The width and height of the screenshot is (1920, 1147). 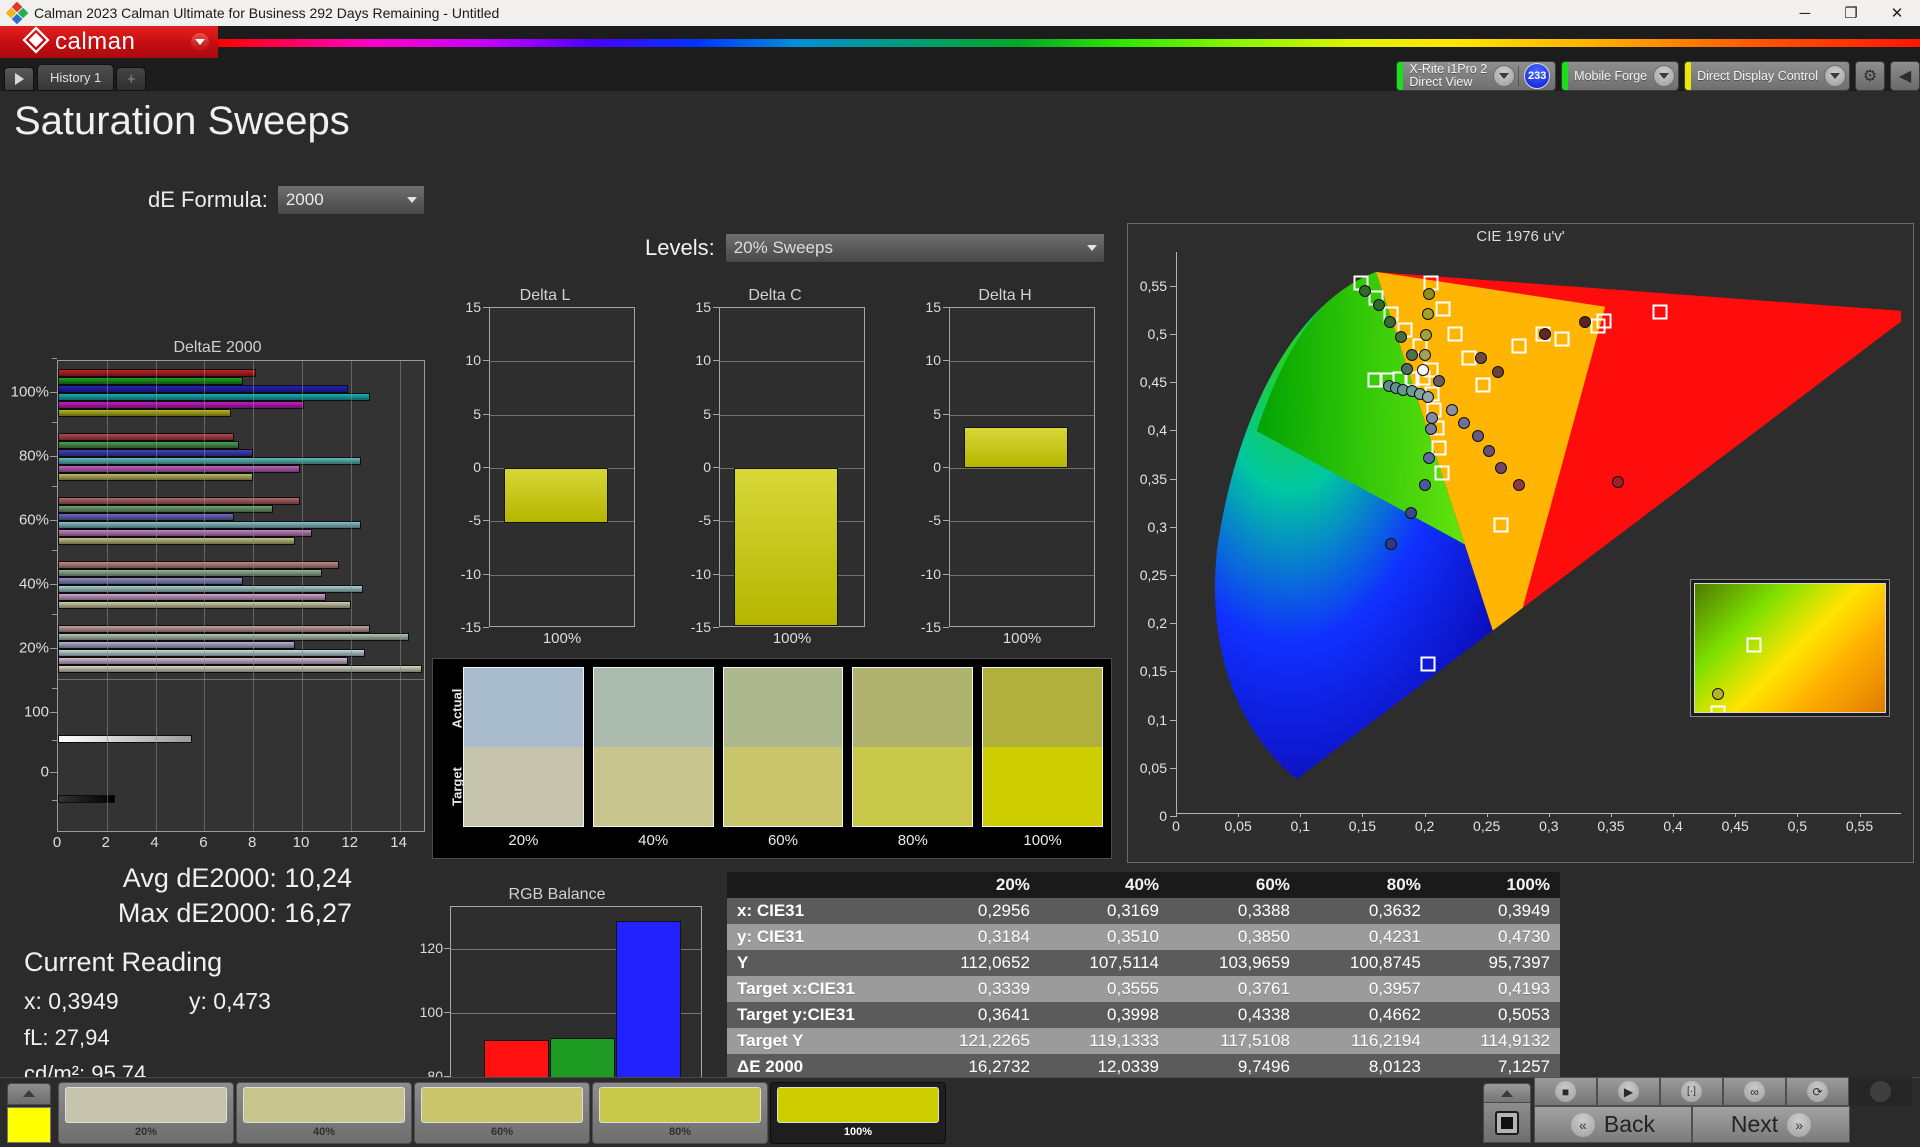 I want to click on display-control-group: Direct Display Control, so click(x=1767, y=76).